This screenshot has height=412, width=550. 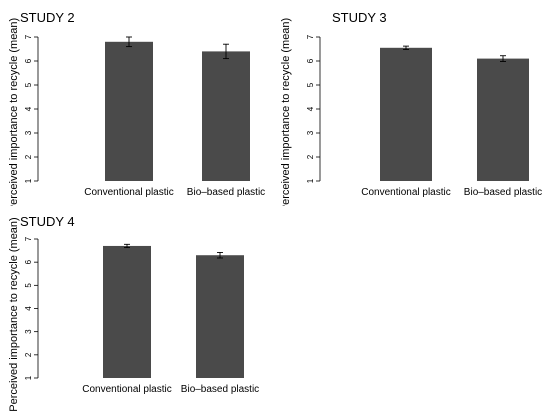 I want to click on chart-title: STUDY 3, so click(x=359, y=17).